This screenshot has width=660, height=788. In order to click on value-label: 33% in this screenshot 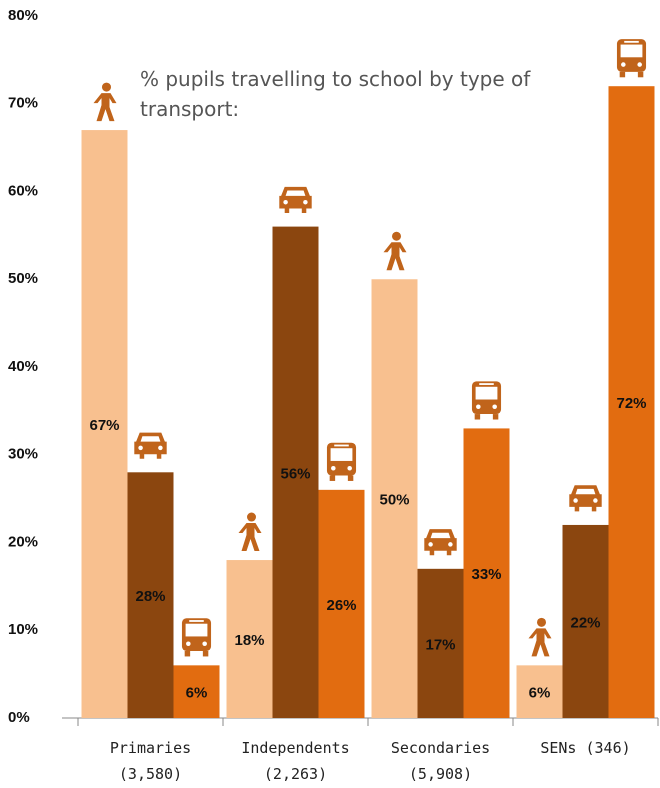, I will do `click(486, 574)`.